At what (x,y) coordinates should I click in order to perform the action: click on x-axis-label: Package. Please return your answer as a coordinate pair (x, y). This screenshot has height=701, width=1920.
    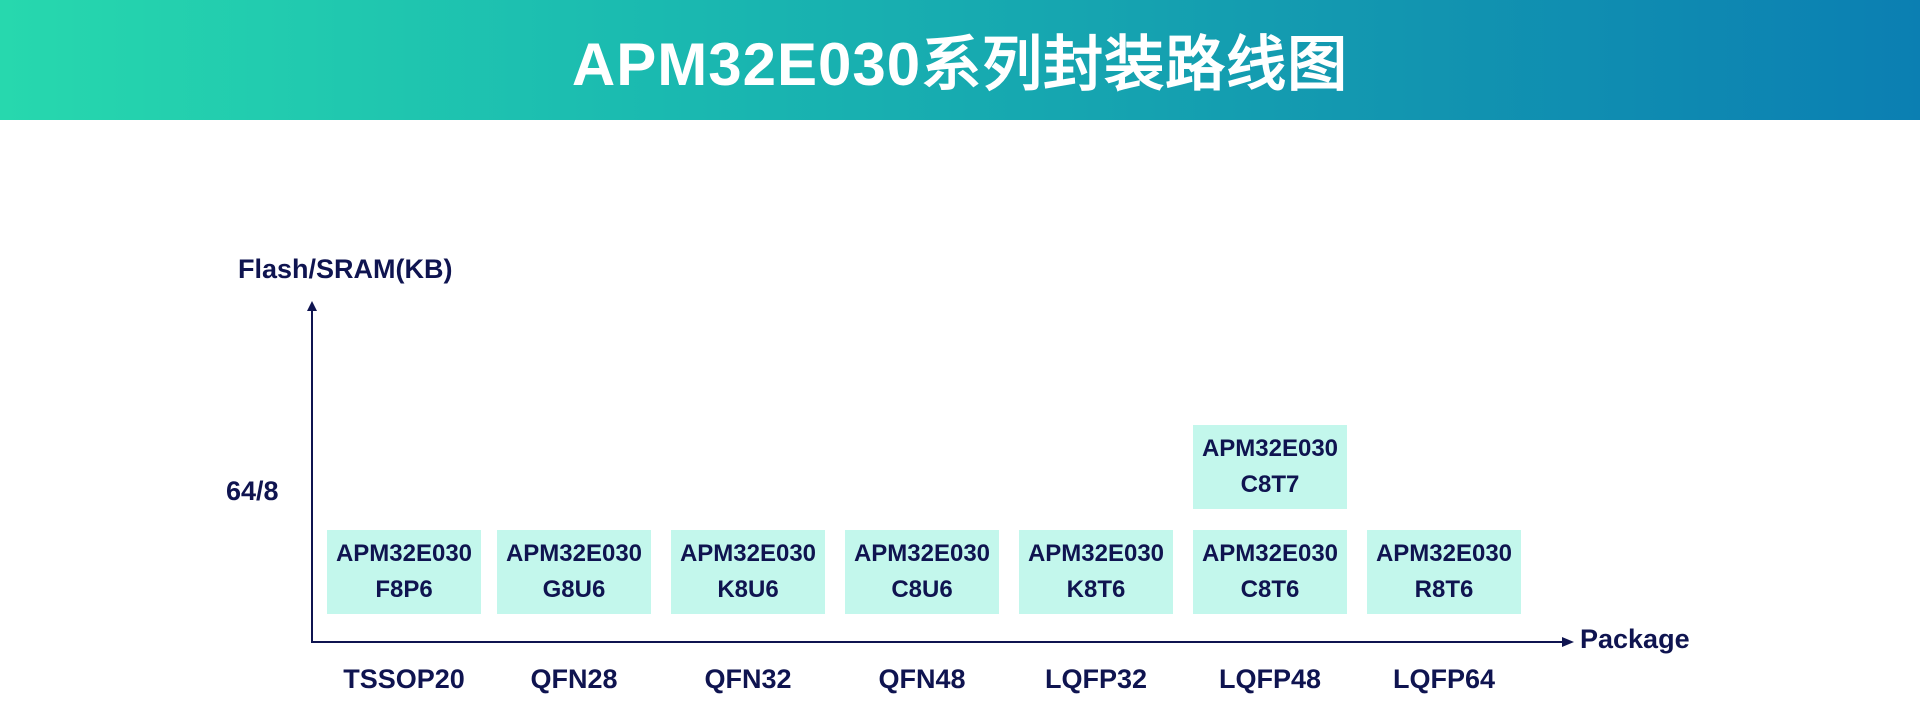
    Looking at the image, I should click on (1635, 639).